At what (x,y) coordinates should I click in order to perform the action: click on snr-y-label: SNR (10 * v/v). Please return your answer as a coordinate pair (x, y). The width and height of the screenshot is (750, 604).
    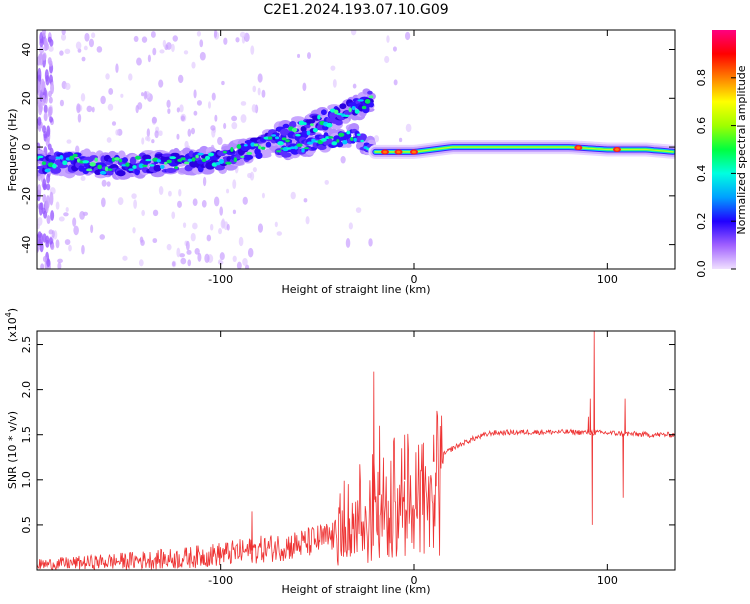
    Looking at the image, I should click on (12, 450).